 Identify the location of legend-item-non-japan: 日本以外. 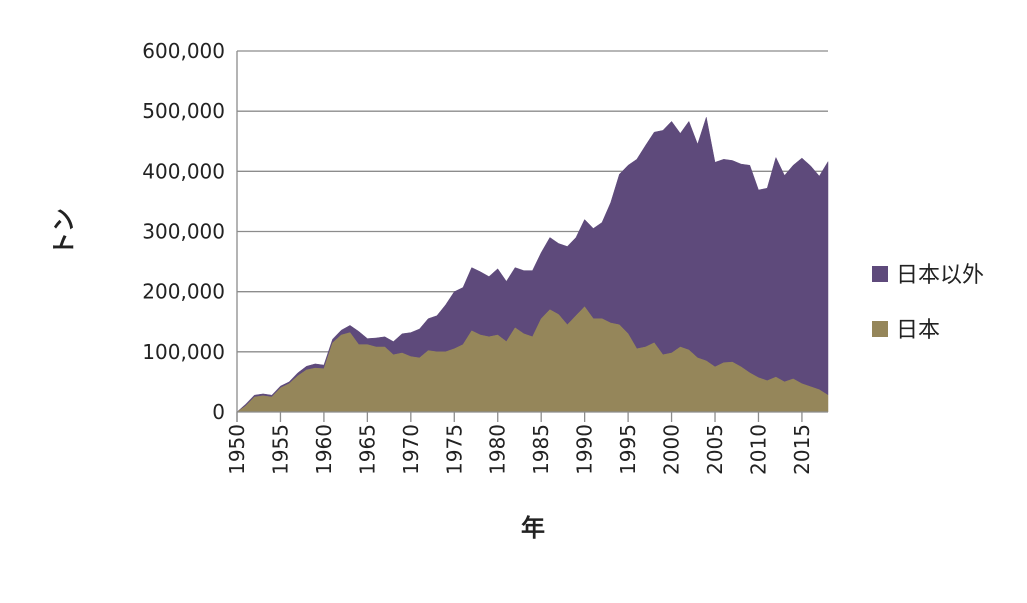
(928, 275).